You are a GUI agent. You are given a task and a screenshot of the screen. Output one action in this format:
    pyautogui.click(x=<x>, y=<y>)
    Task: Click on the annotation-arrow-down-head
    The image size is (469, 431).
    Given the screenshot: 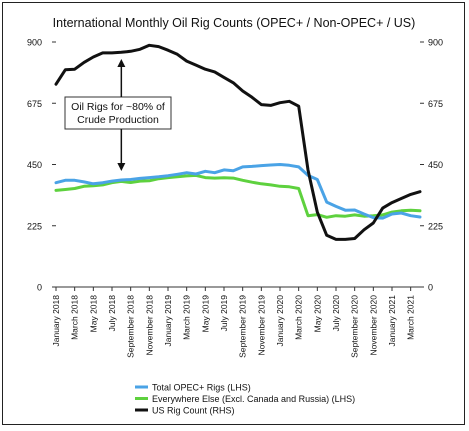 What is the action you would take?
    pyautogui.click(x=121, y=167)
    